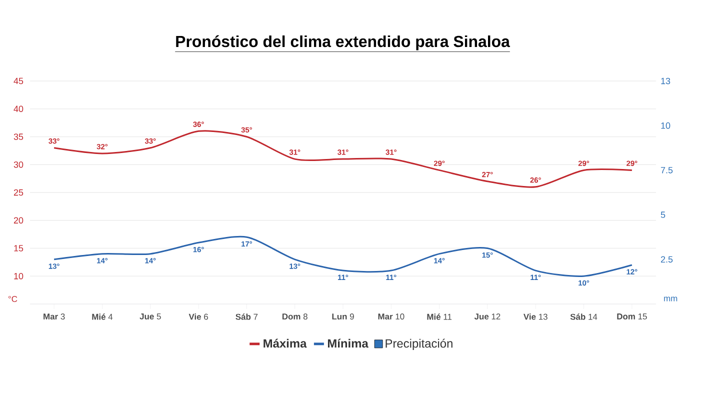  What do you see at coordinates (665, 125) in the screenshot?
I see `y2-tick-label: 10` at bounding box center [665, 125].